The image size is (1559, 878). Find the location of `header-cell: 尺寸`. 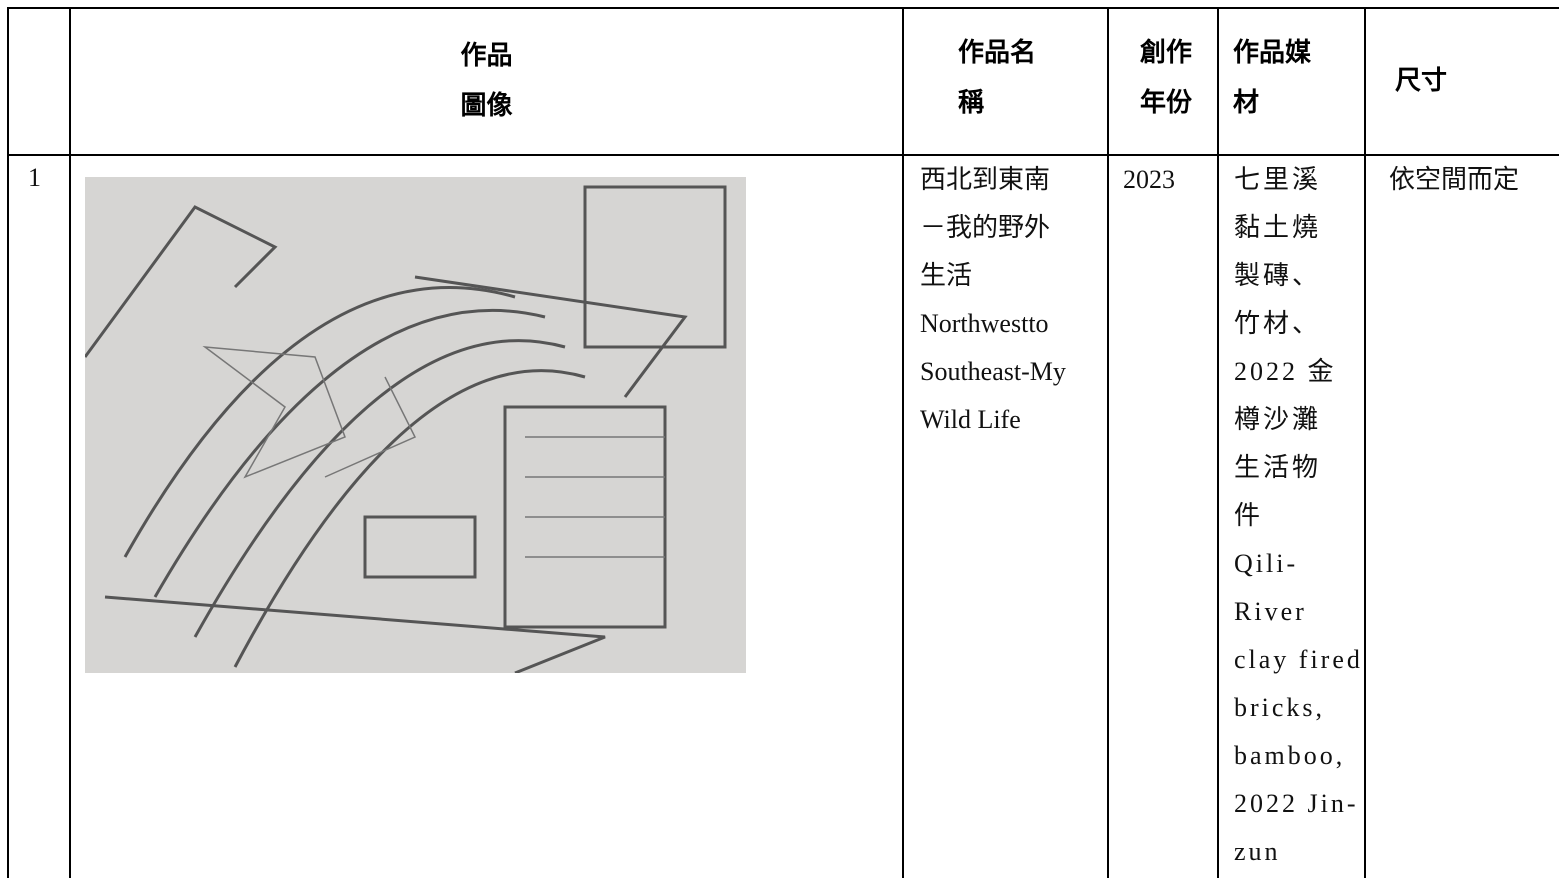

header-cell: 尺寸 is located at coordinates (1421, 81).